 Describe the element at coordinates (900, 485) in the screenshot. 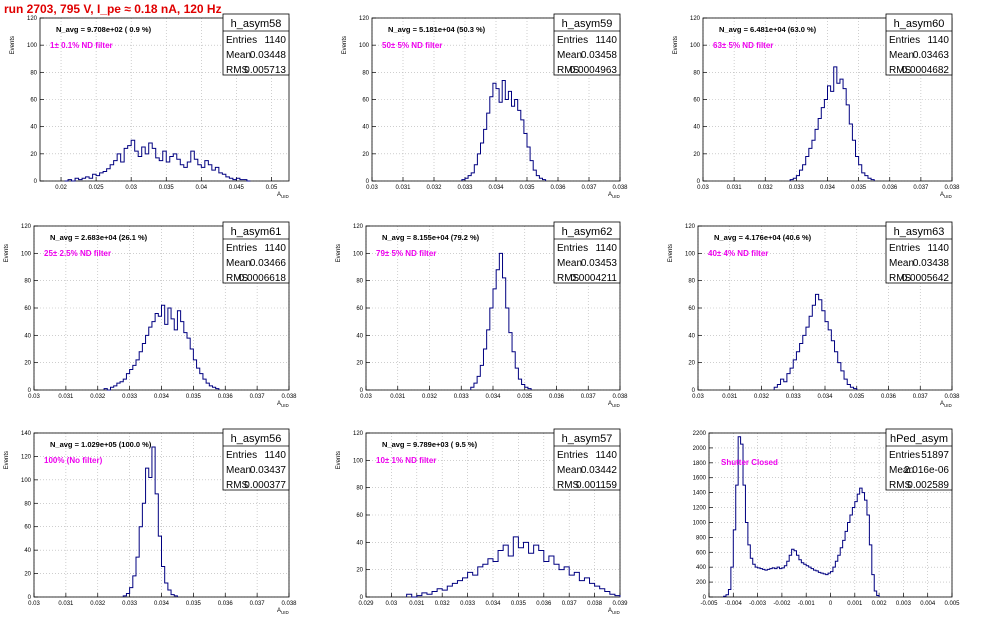

I see `stats-label-rms: RMS` at that location.